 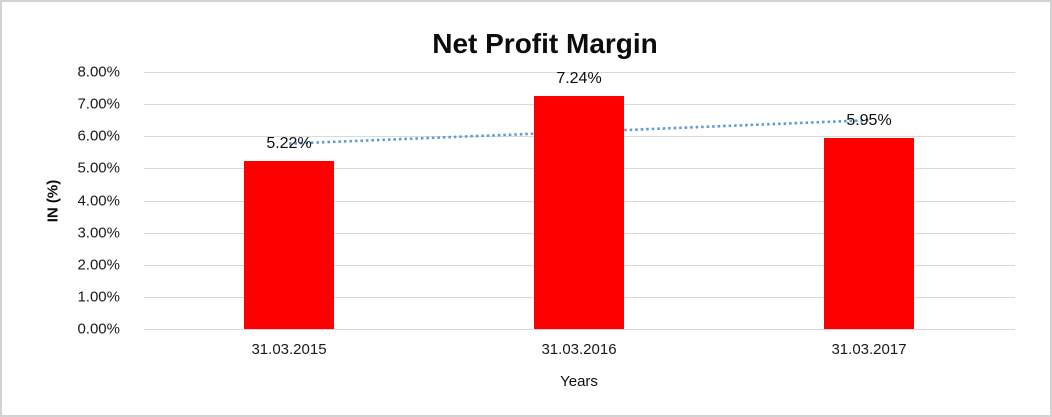 I want to click on y-tick-label: 8.00%, so click(x=98, y=72).